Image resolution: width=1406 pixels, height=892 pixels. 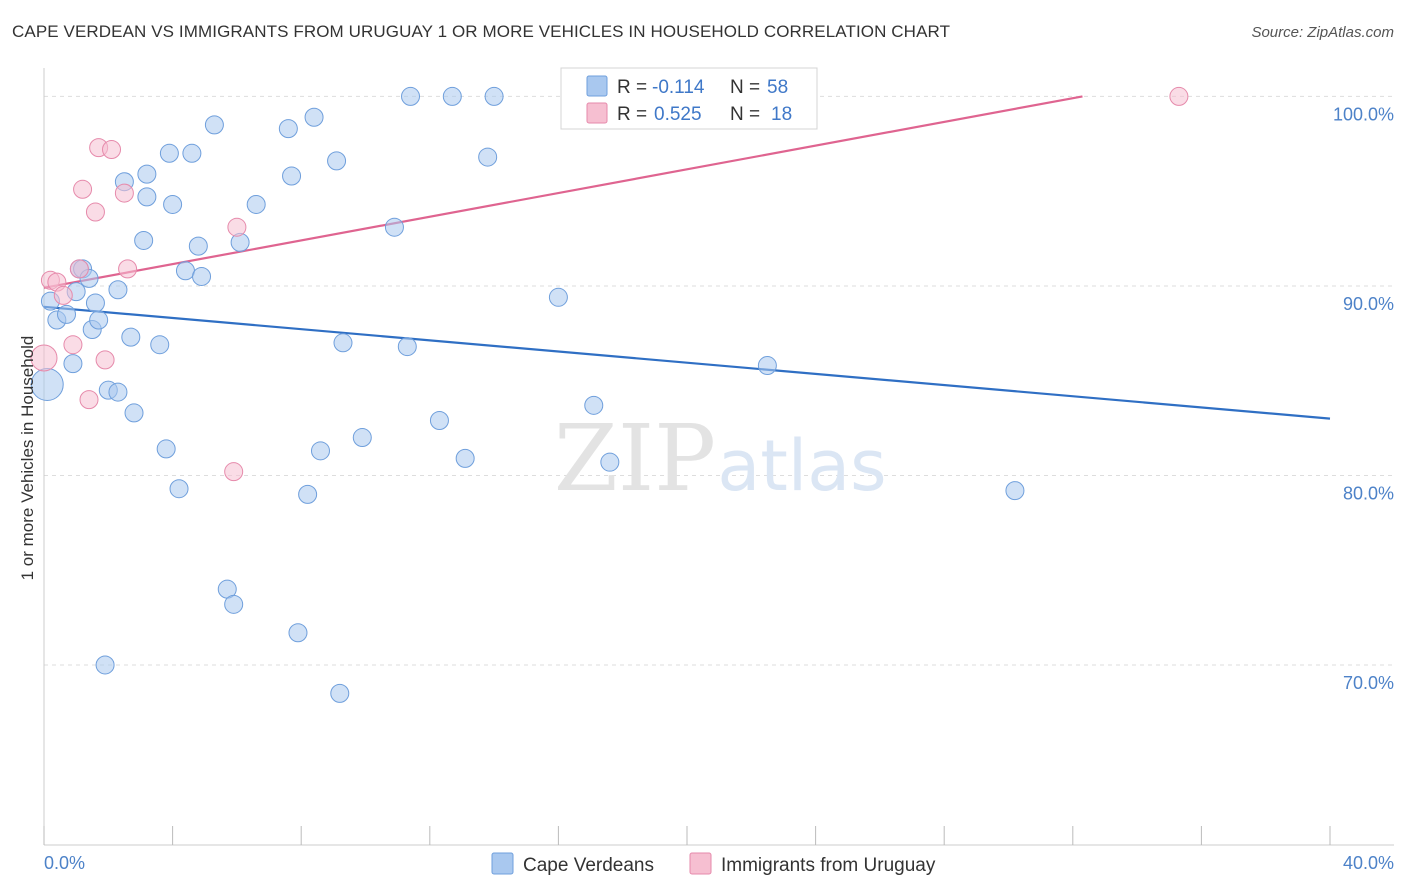 I want to click on y-tick-label-2: 80.0%, so click(x=1368, y=493).